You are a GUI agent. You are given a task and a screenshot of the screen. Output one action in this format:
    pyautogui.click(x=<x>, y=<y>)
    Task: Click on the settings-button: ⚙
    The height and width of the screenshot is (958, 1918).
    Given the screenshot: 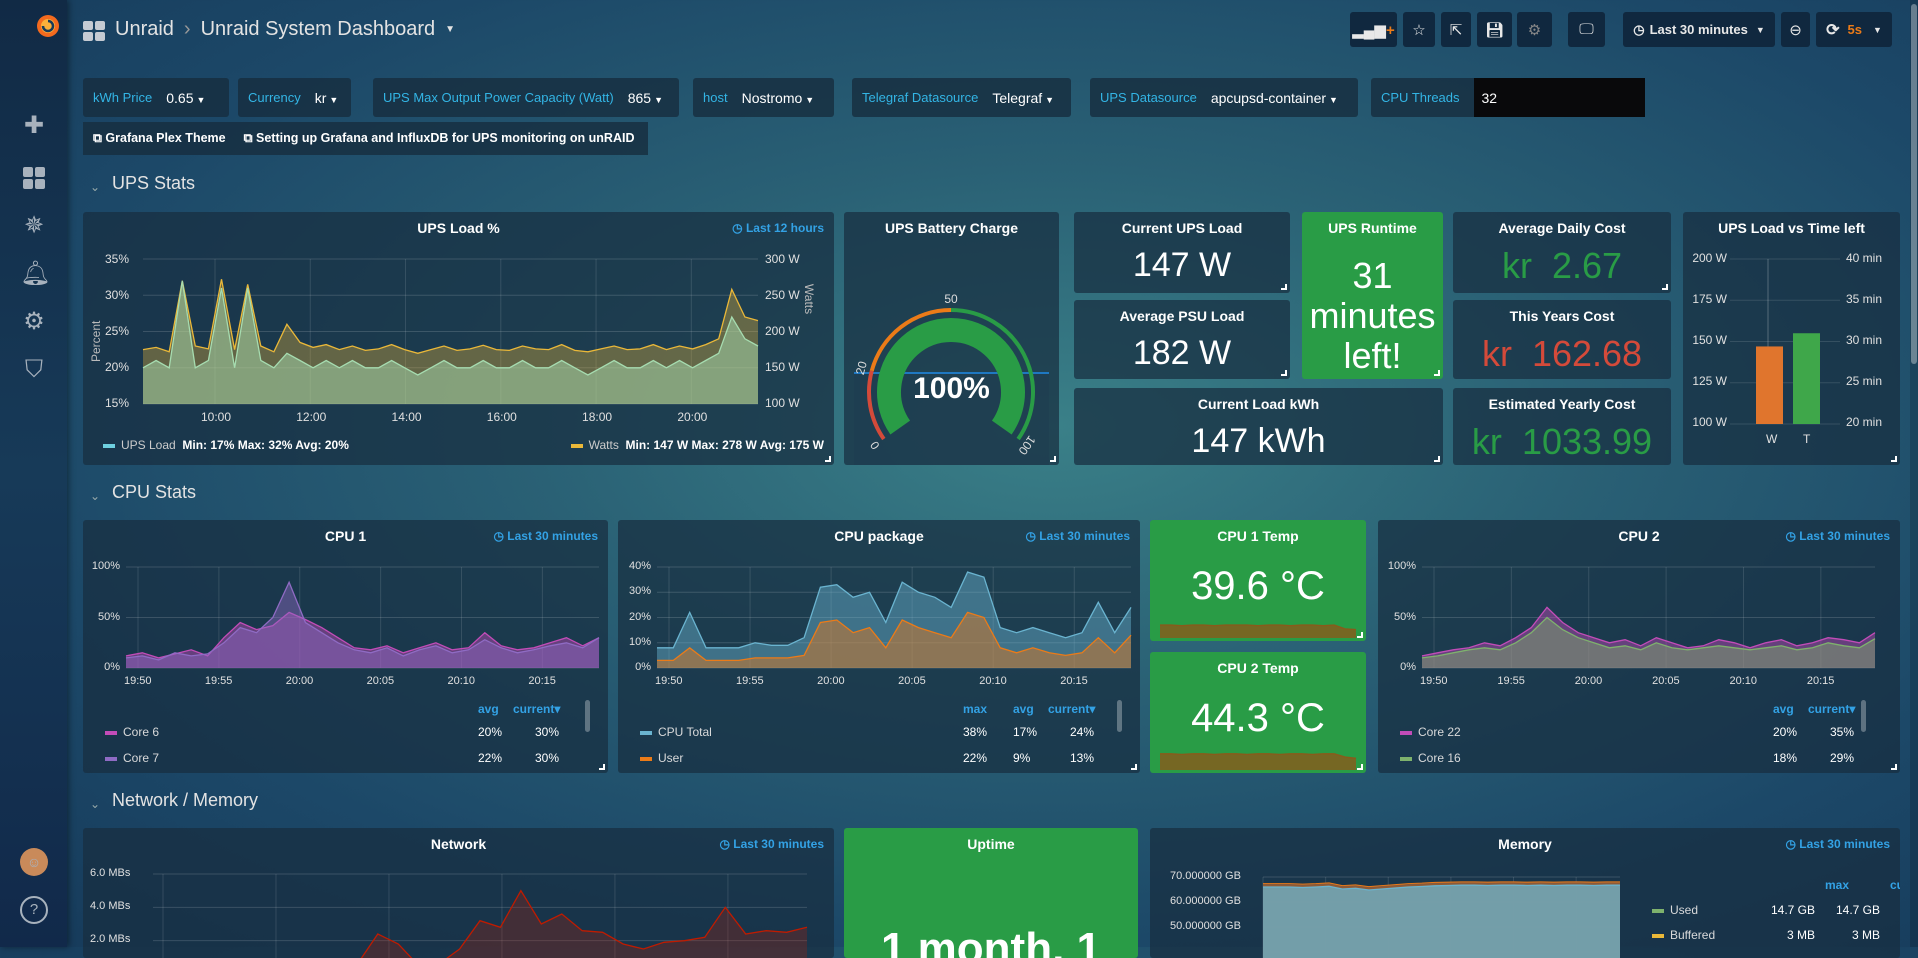 What is the action you would take?
    pyautogui.click(x=1534, y=29)
    